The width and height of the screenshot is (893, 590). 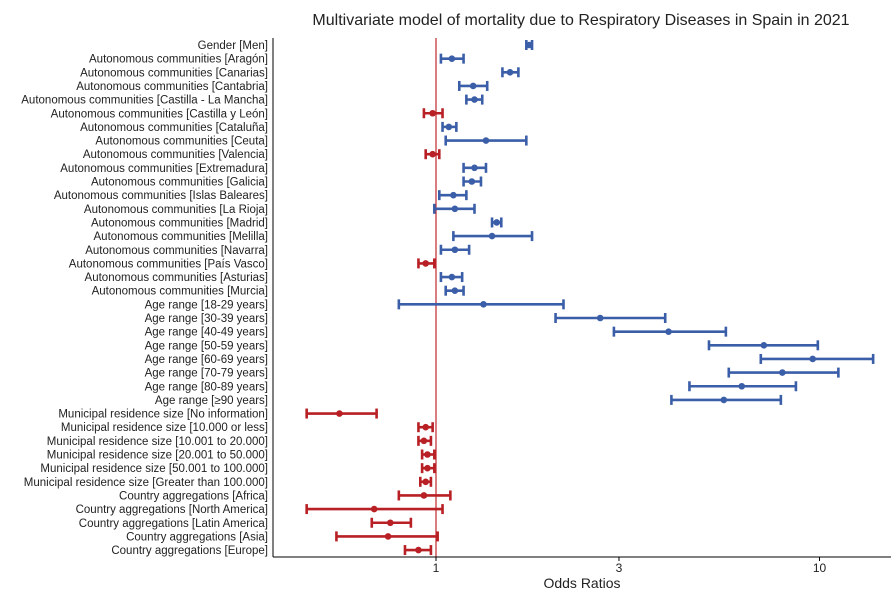 I want to click on point-autonomous-communities-galicia, so click(x=472, y=181).